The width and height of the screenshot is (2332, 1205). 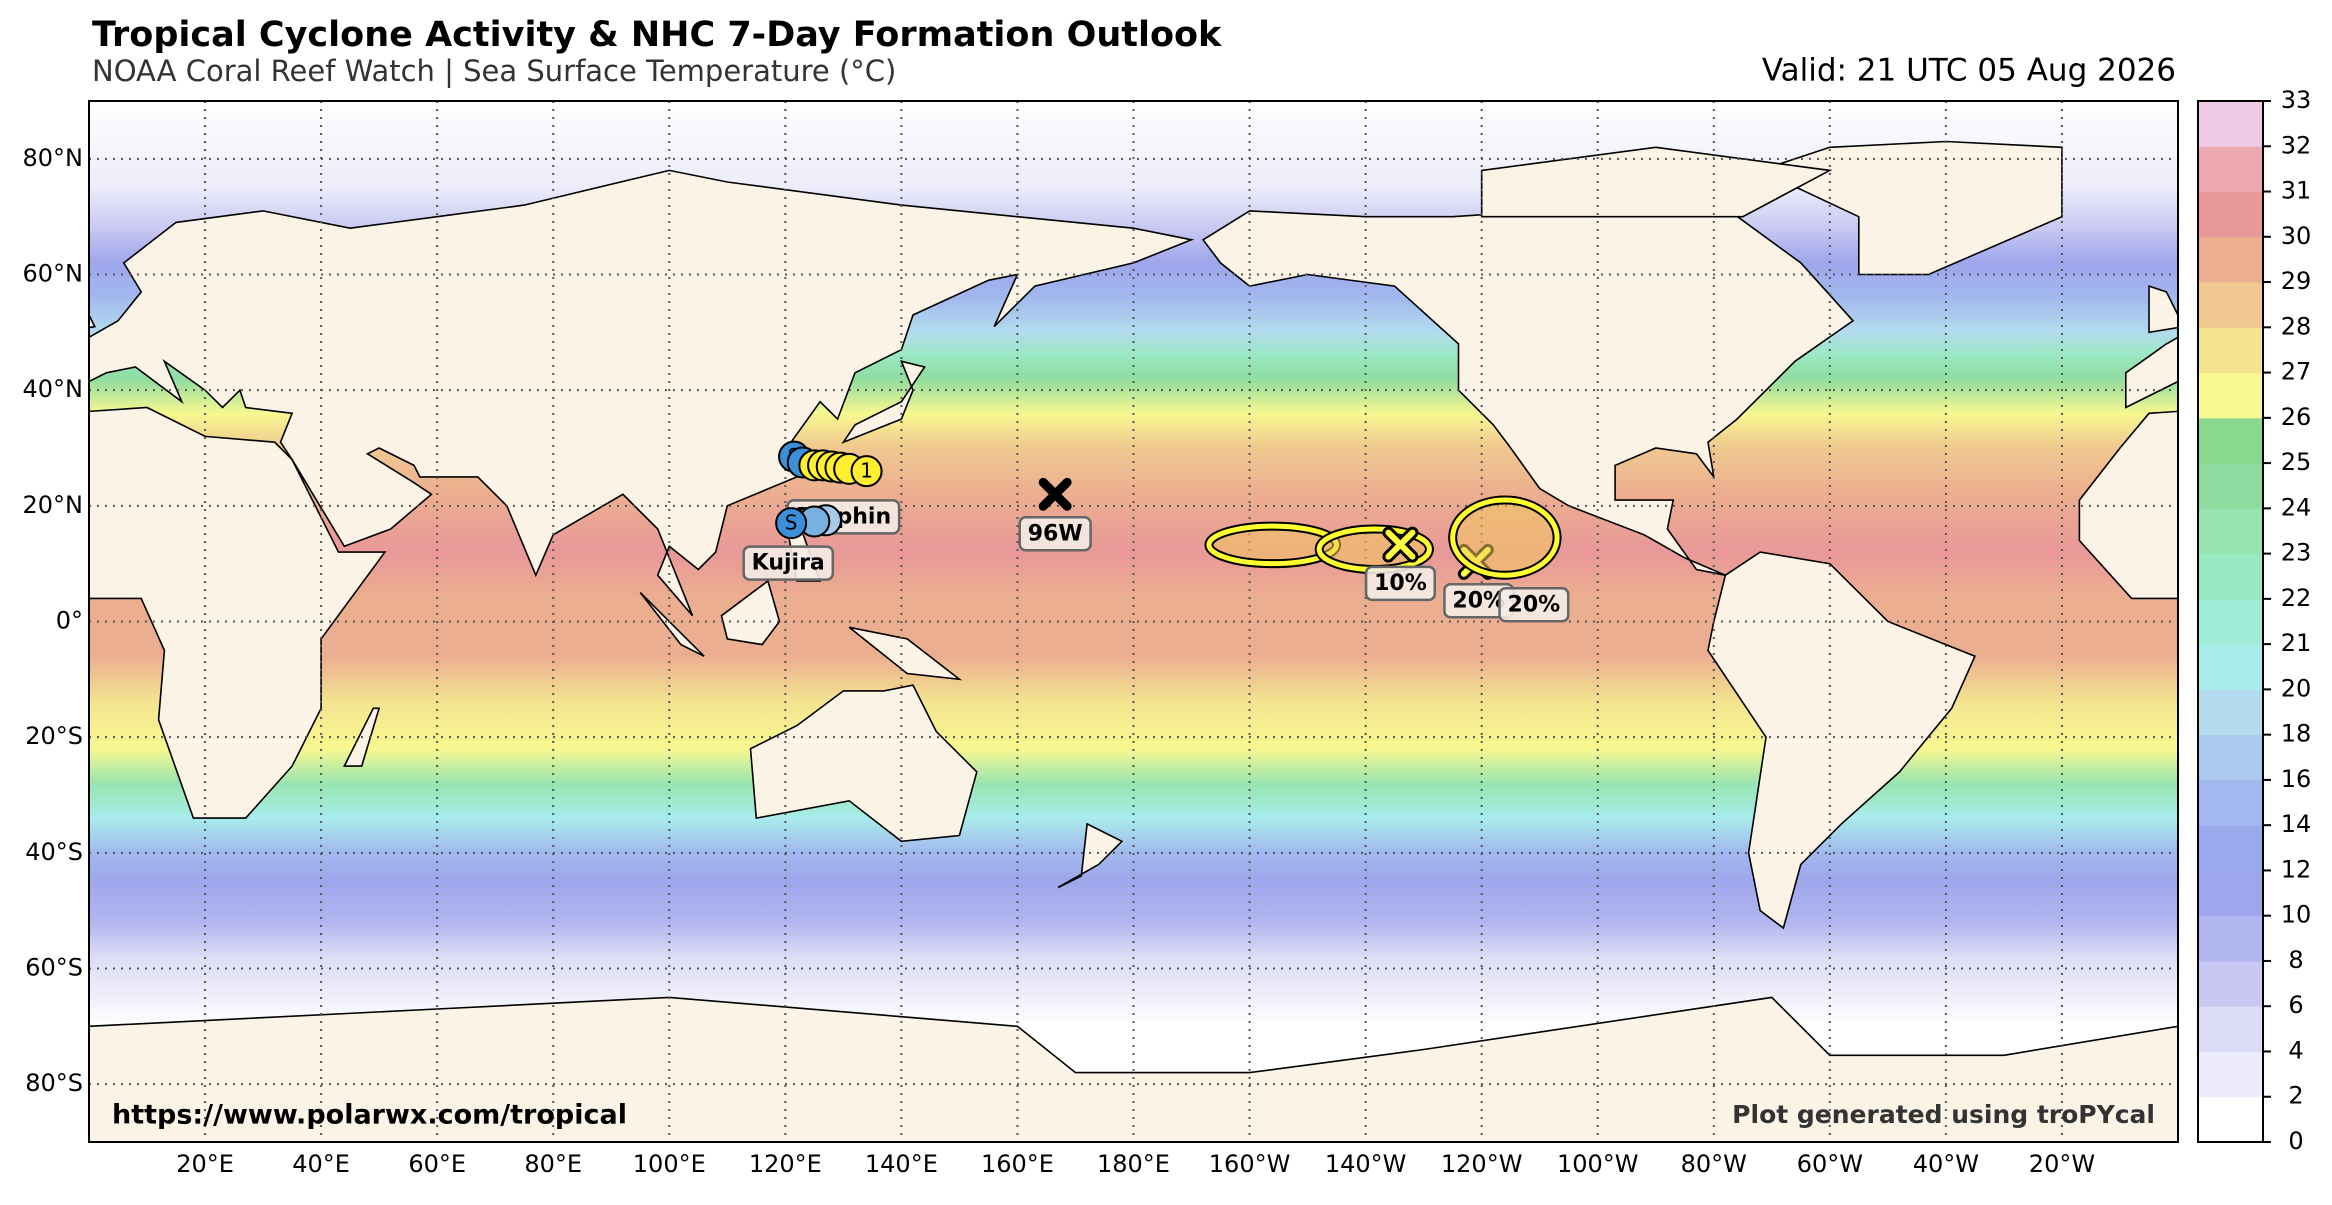 I want to click on lat-tick-label: 20°N, so click(x=53, y=505).